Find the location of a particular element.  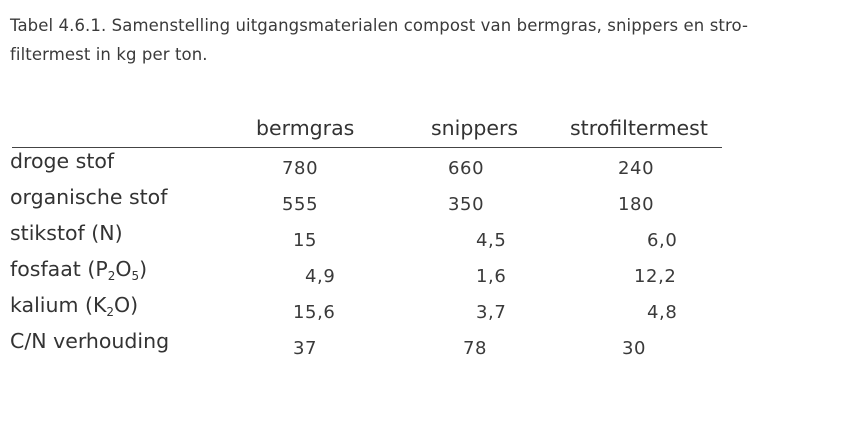

cell-stikstof-snippers: 4,5 is located at coordinates (491, 240).